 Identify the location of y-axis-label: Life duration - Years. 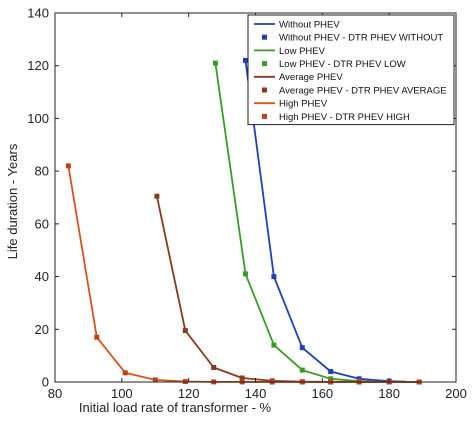
(12, 201).